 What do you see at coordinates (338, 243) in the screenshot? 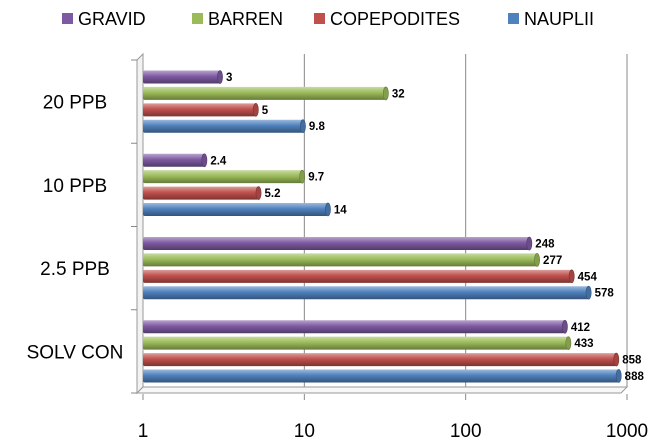
I see `bar-gravid-2-5-ppb` at bounding box center [338, 243].